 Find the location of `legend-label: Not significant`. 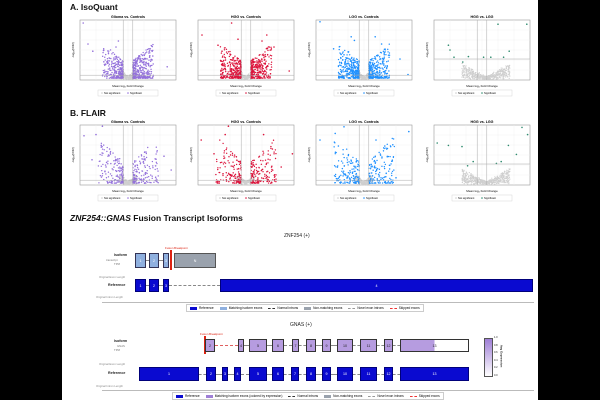

legend-label: Not significant is located at coordinates (230, 93).